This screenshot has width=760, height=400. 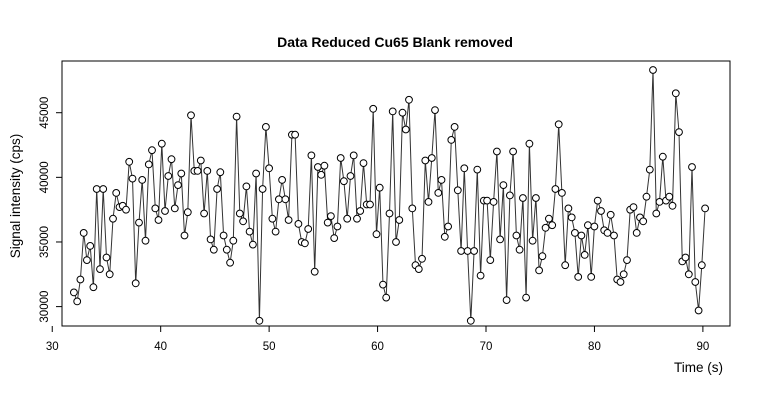 I want to click on y-axis: 30000 35000 40000 45000, so click(x=50, y=210).